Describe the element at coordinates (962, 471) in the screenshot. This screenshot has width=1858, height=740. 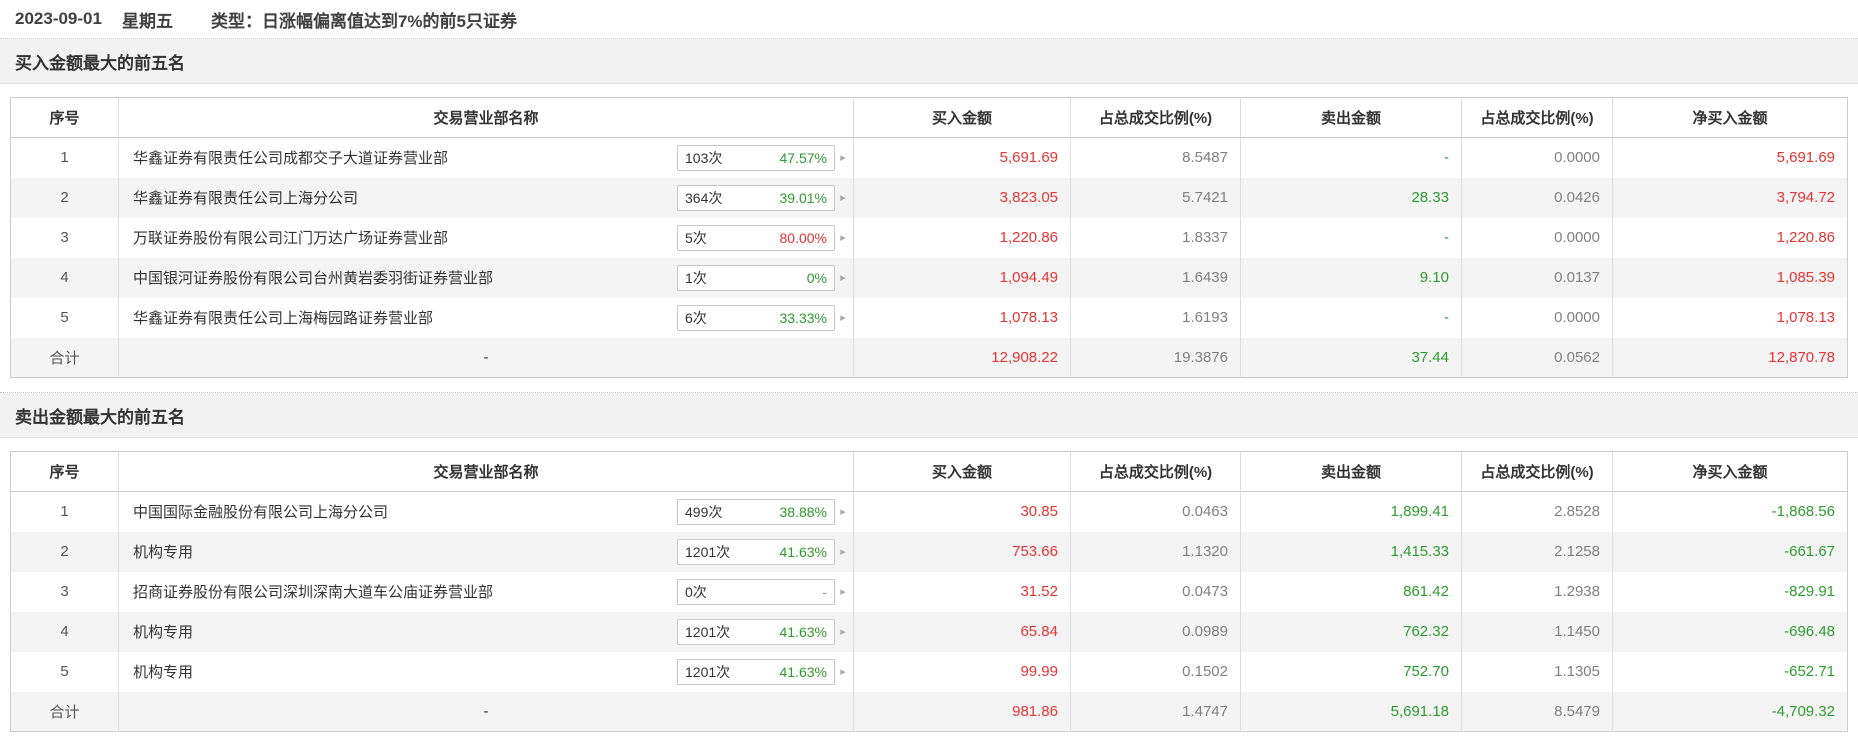
I see `col-header-buy: 买入金额` at that location.